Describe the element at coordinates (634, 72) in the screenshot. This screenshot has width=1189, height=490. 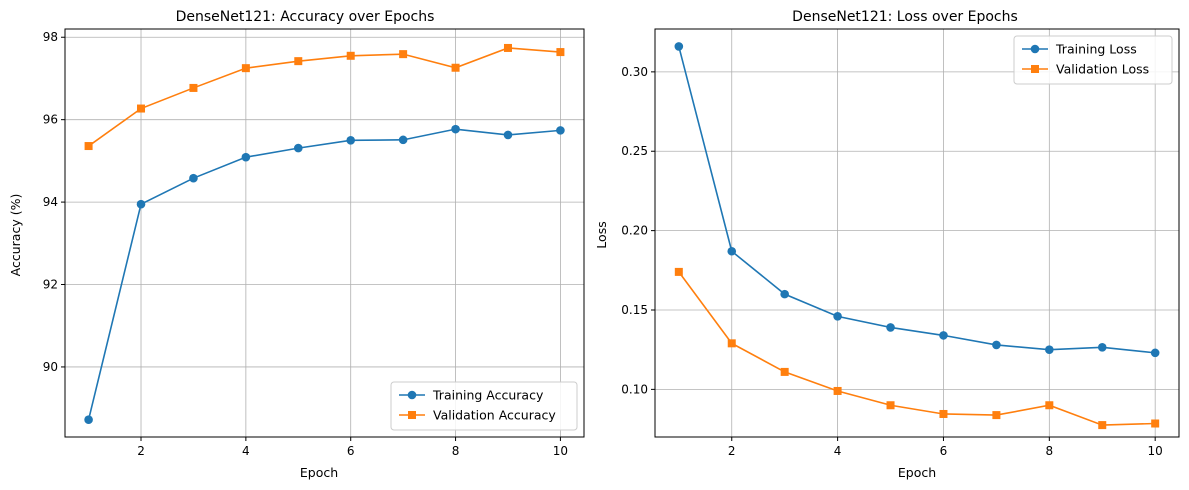
I see `y-tick-label: 0.30` at that location.